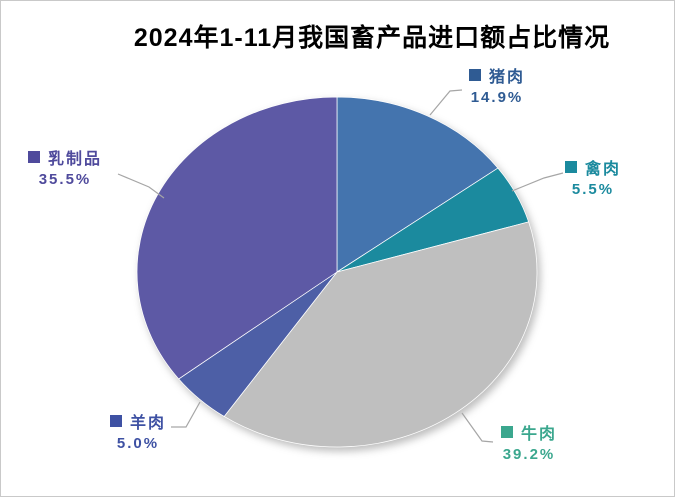 Image resolution: width=675 pixels, height=497 pixels. I want to click on slice-percent: 35.5%, so click(65, 179).